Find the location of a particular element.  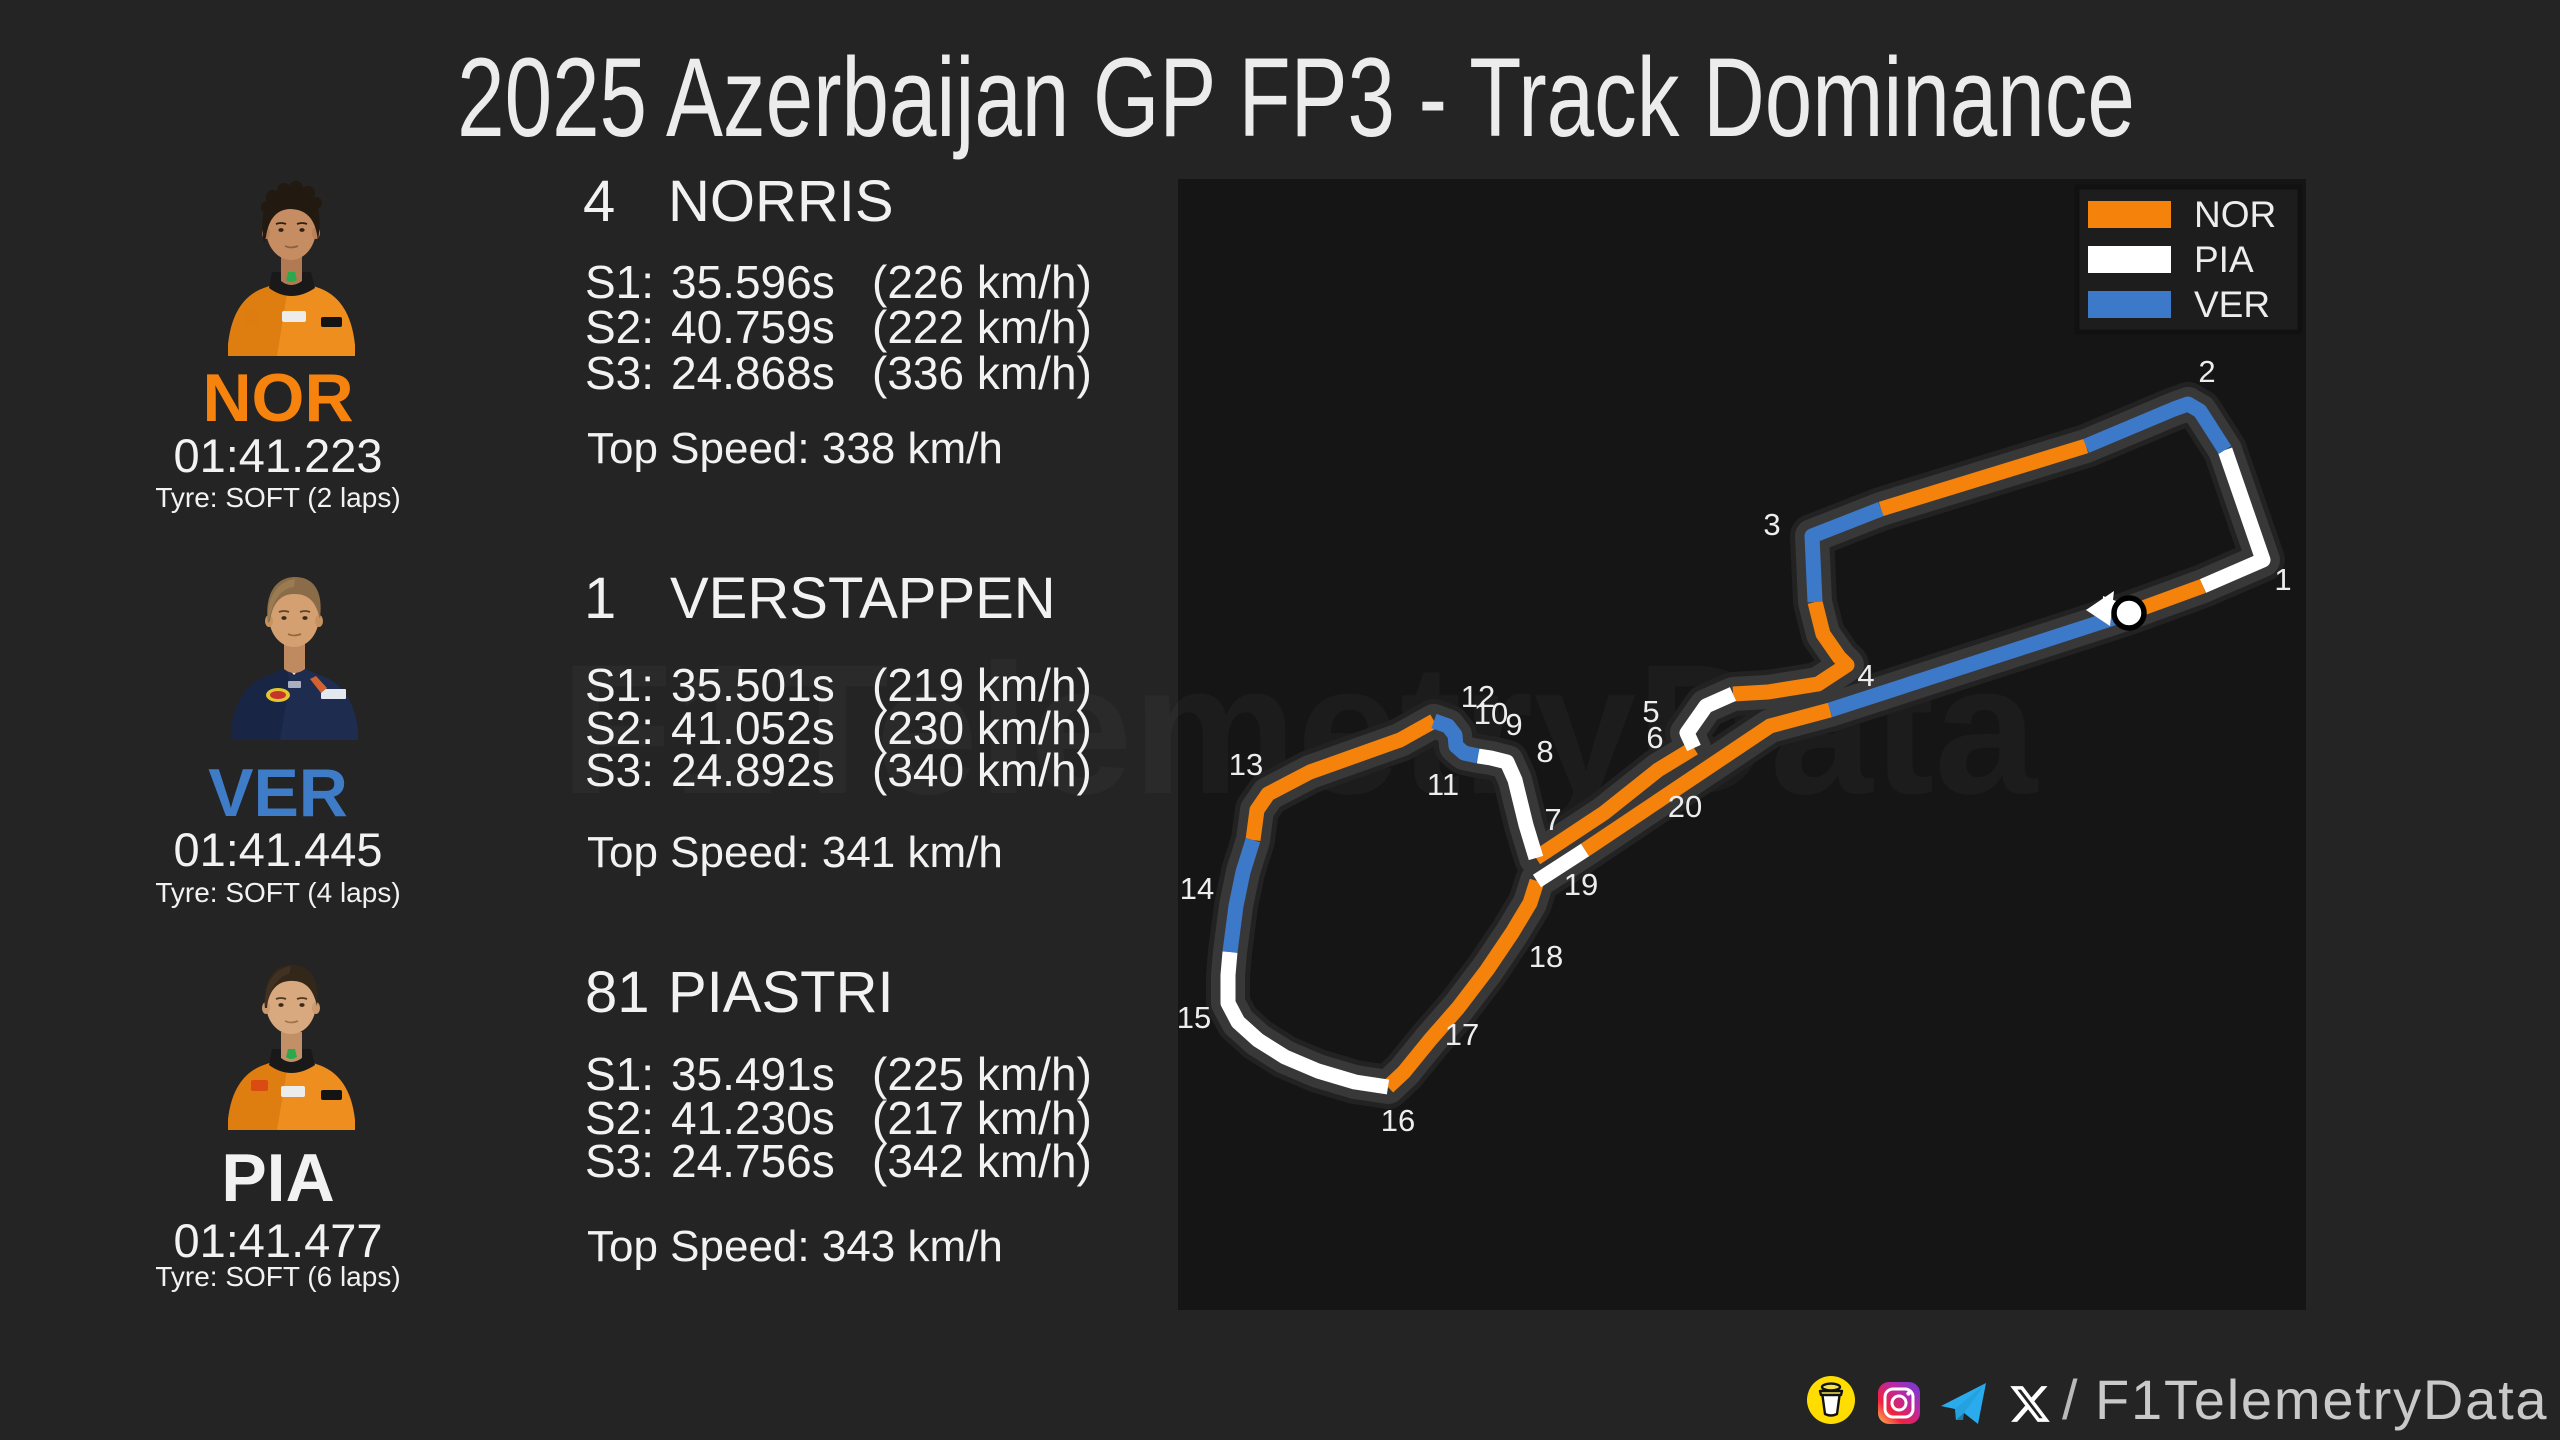

svg-text: 4 is located at coordinates (1865, 675).